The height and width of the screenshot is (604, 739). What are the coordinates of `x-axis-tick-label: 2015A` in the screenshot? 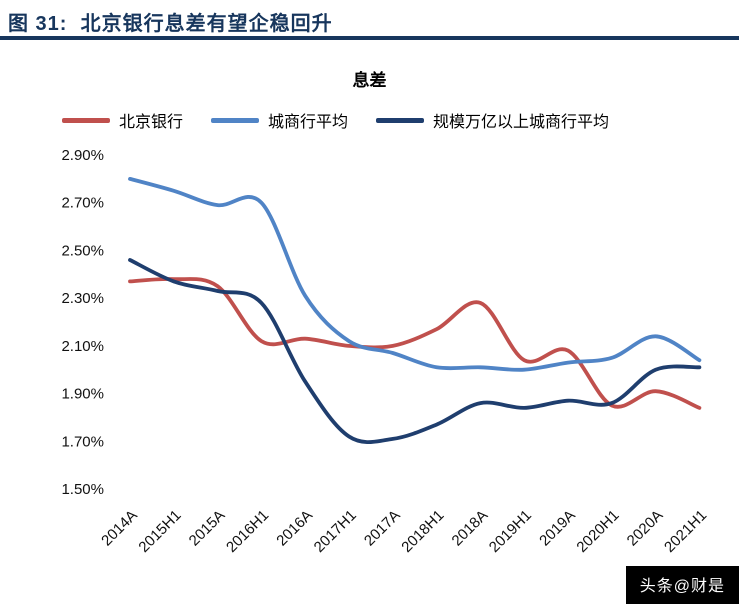 It's located at (207, 528).